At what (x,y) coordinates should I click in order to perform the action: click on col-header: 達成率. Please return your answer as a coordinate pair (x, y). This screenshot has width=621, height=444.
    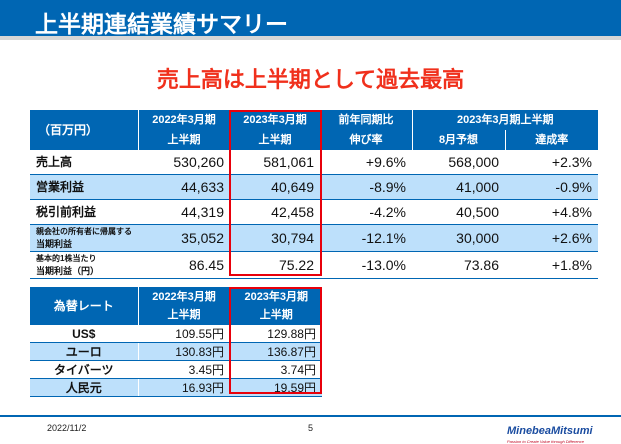
    Looking at the image, I should click on (551, 140).